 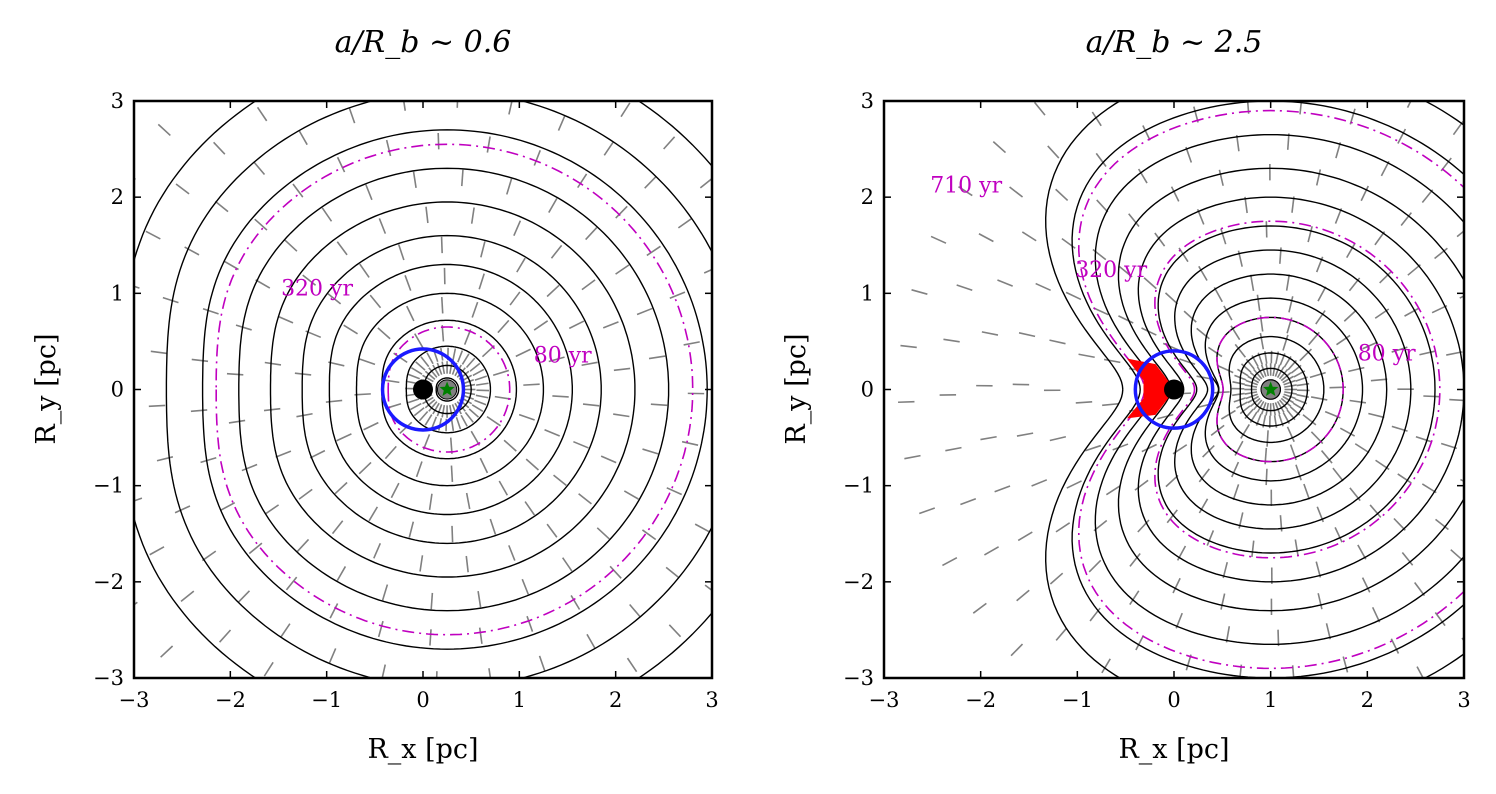 What do you see at coordinates (980, 700) in the screenshot?
I see `x-tick-label: −2` at bounding box center [980, 700].